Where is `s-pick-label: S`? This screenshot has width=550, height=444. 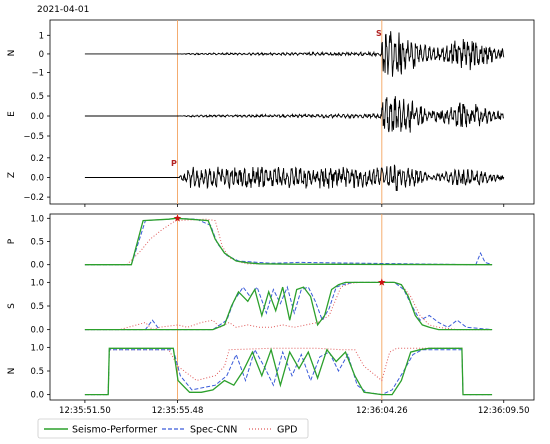 s-pick-label: S is located at coordinates (379, 33).